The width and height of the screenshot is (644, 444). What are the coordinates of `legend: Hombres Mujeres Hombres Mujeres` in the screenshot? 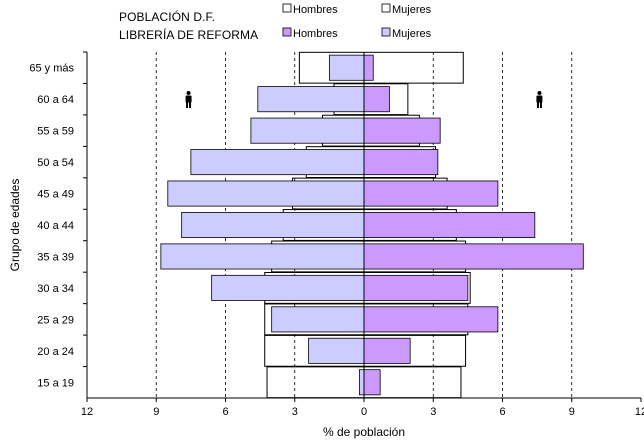 It's located at (357, 21).